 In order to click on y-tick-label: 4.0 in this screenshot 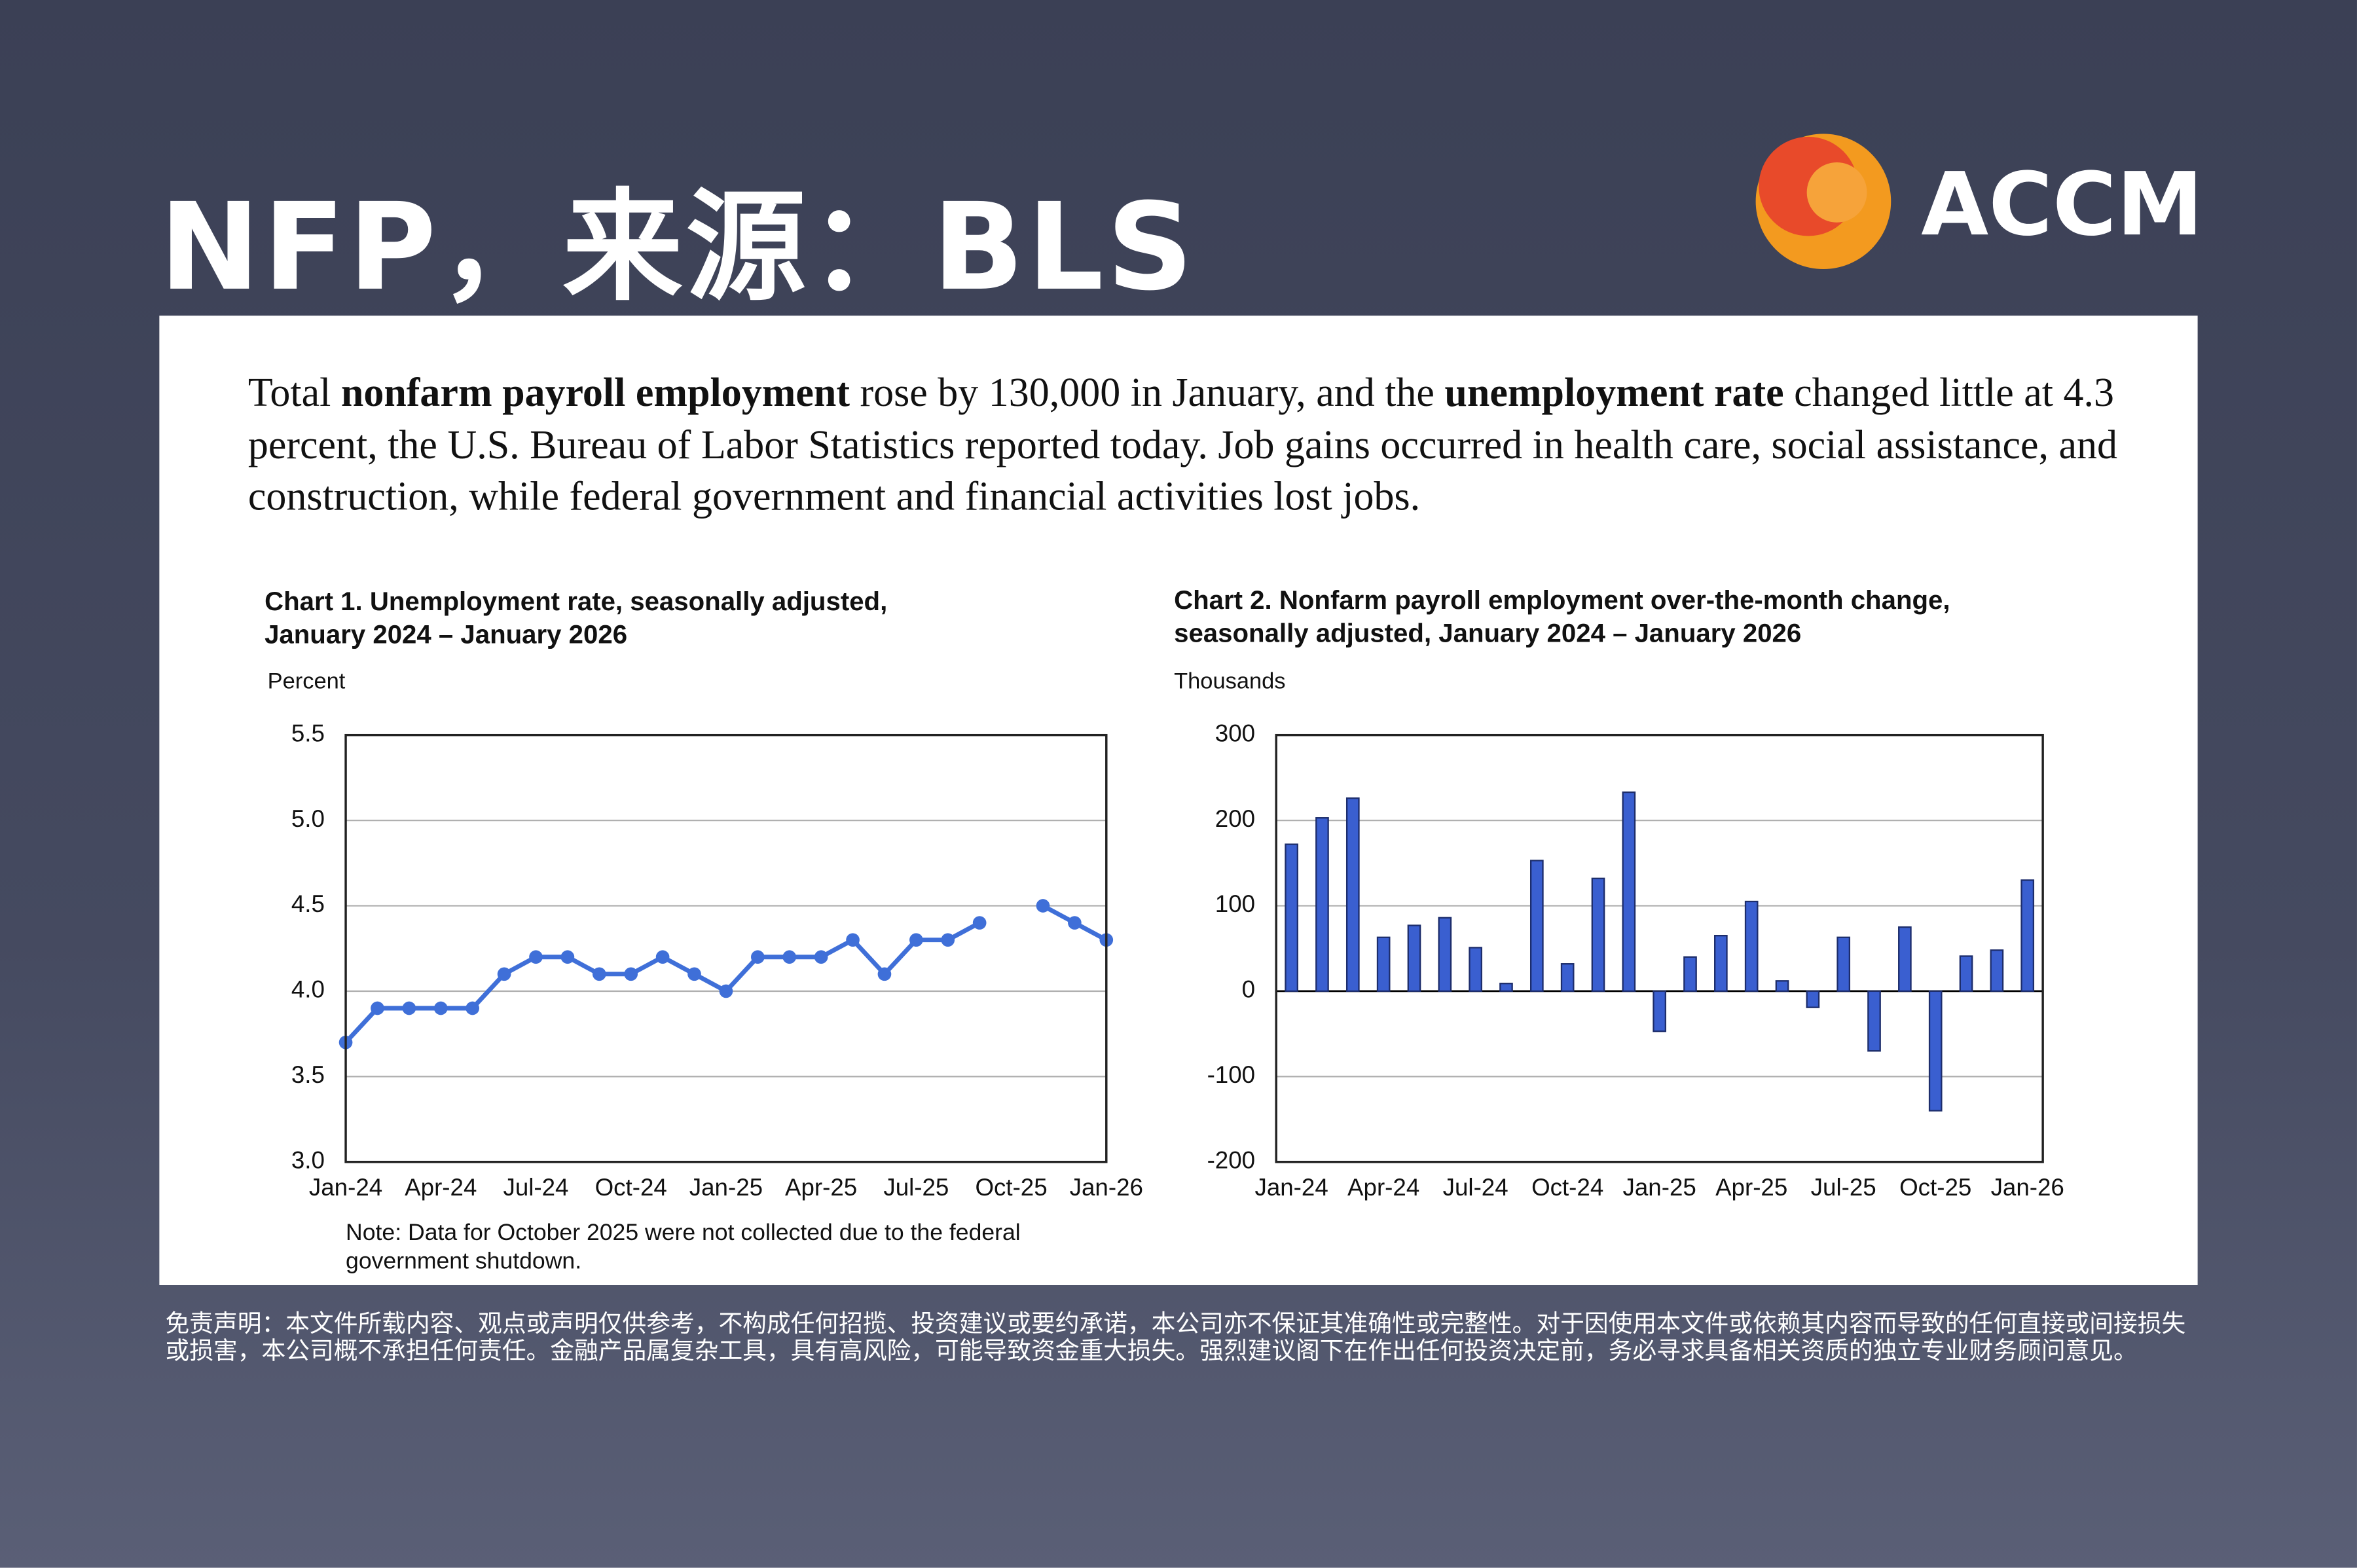, I will do `click(308, 989)`.